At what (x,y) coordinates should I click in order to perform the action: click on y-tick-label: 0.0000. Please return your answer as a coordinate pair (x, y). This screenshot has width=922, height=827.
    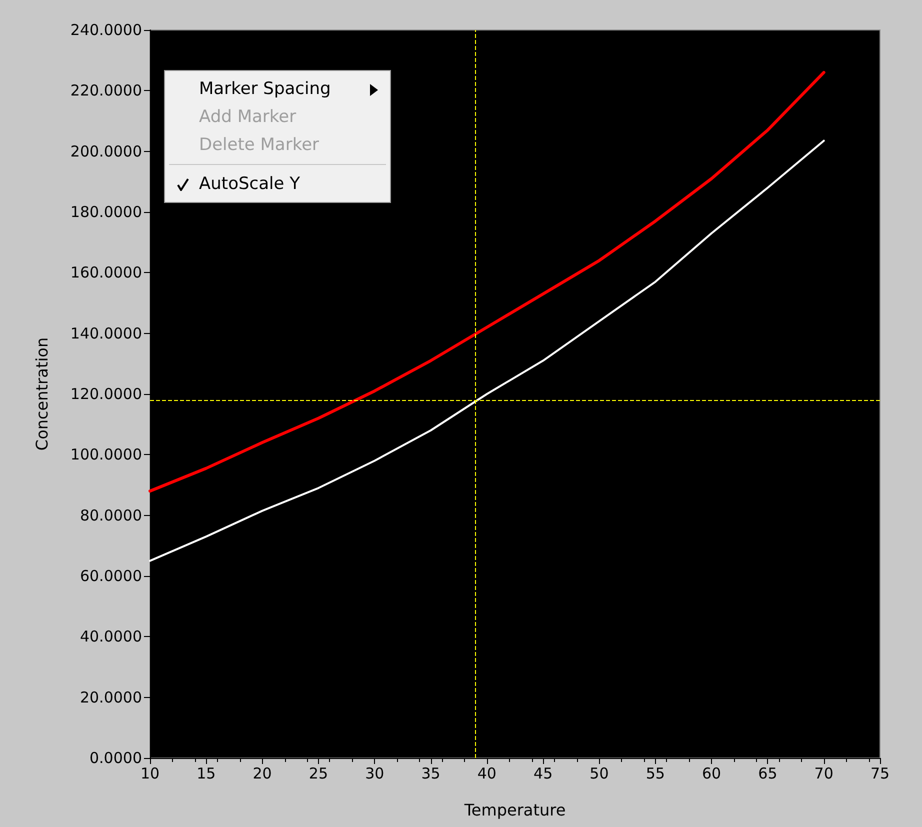
    Looking at the image, I should click on (116, 758).